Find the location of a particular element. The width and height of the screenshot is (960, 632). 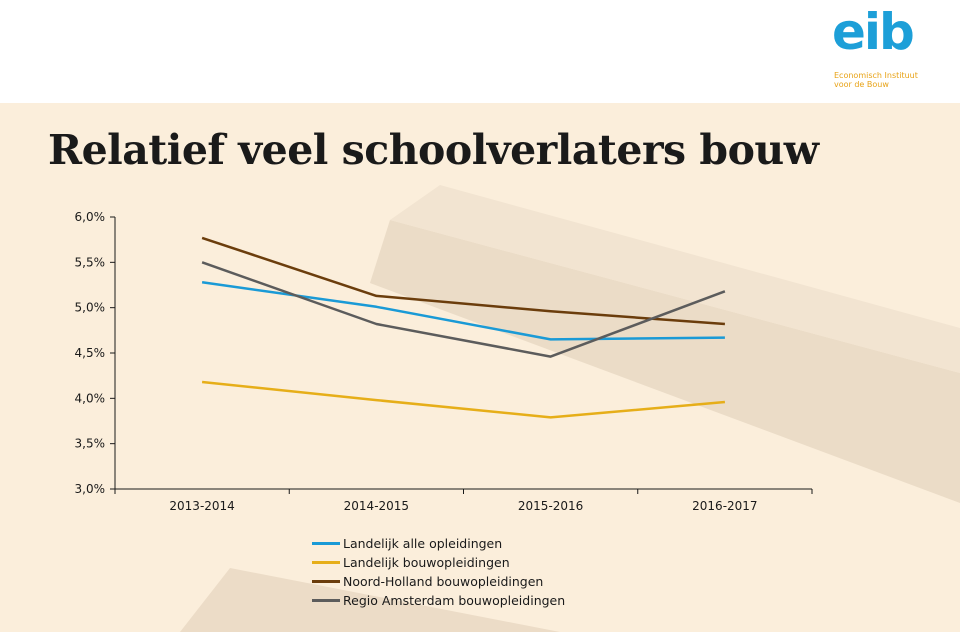

beam-shape-small is located at coordinates (370, 600).